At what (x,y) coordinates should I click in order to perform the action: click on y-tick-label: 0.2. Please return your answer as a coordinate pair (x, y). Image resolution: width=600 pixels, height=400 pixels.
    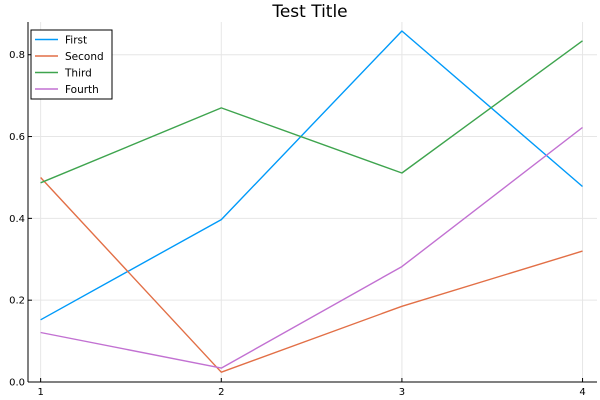
    Looking at the image, I should click on (17, 301).